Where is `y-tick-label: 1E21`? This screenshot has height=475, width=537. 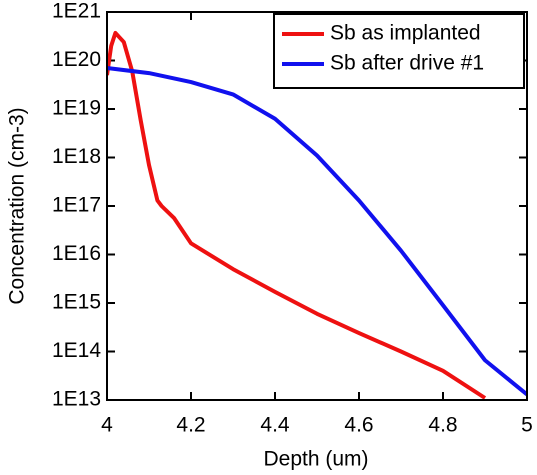
y-tick-label: 1E21 is located at coordinates (76, 11).